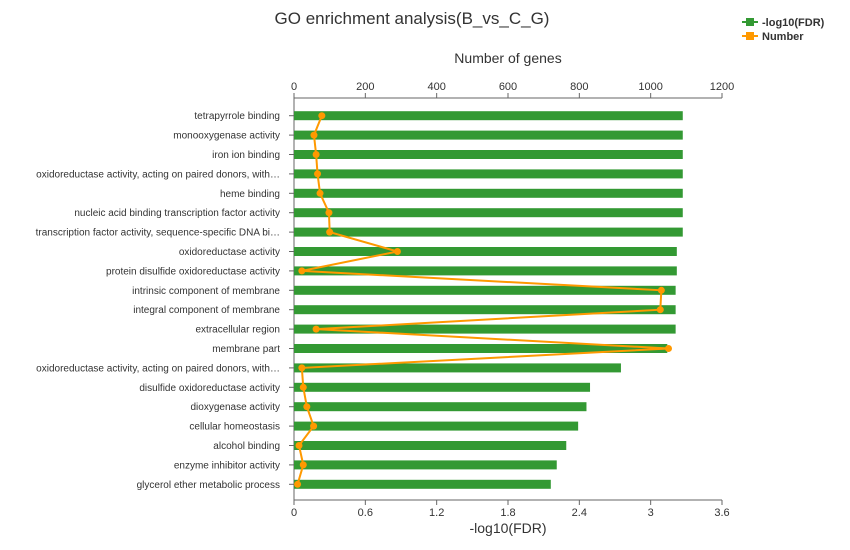 The height and width of the screenshot is (550, 850). I want to click on top-axis-tick-label: 400, so click(436, 87).